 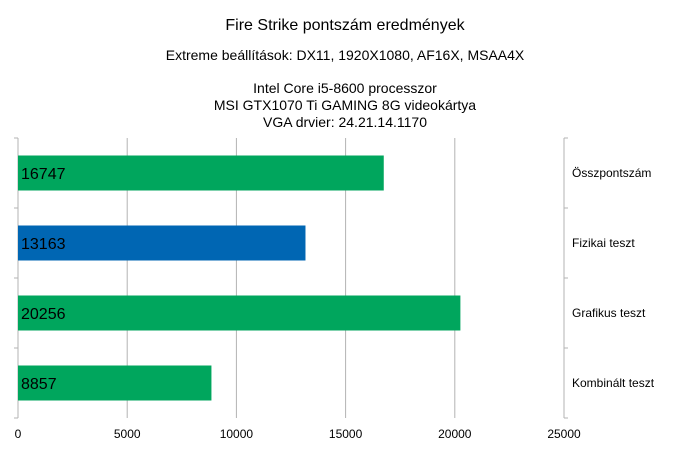 What do you see at coordinates (345, 122) in the screenshot?
I see `chart-info-line: VGA drvier: 24.21.14.1170` at bounding box center [345, 122].